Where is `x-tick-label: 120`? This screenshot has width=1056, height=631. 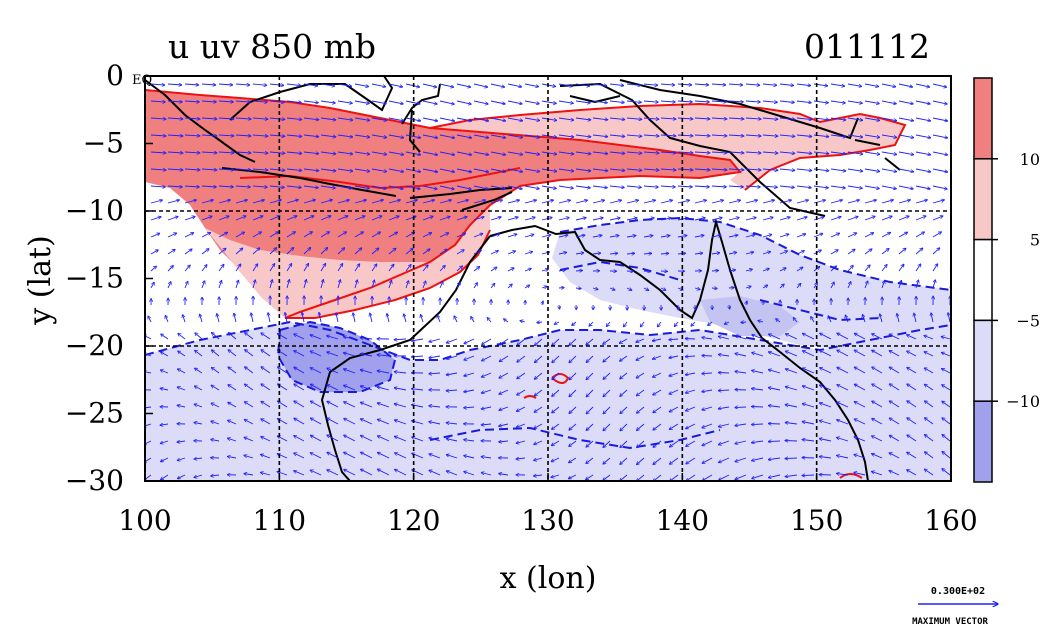
x-tick-label: 120 is located at coordinates (413, 520).